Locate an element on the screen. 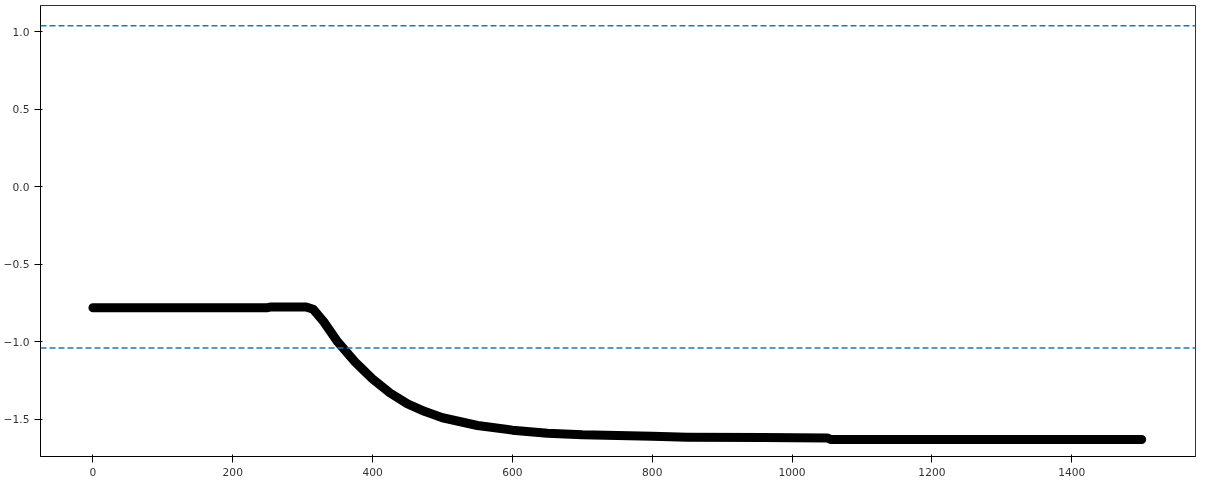  y-tick-label: 0.5 is located at coordinates (21, 110).